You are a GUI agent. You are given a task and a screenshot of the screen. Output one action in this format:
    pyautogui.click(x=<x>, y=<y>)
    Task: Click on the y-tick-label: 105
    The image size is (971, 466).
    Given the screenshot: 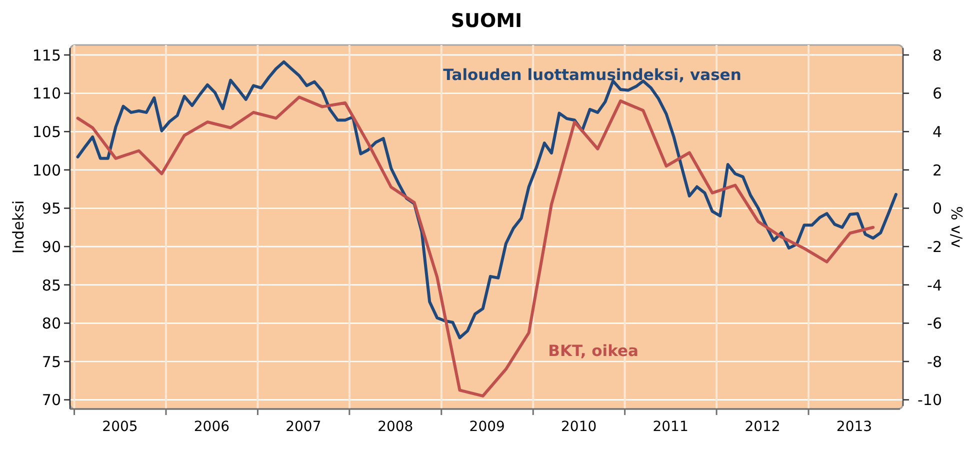 What is the action you would take?
    pyautogui.click(x=46, y=131)
    